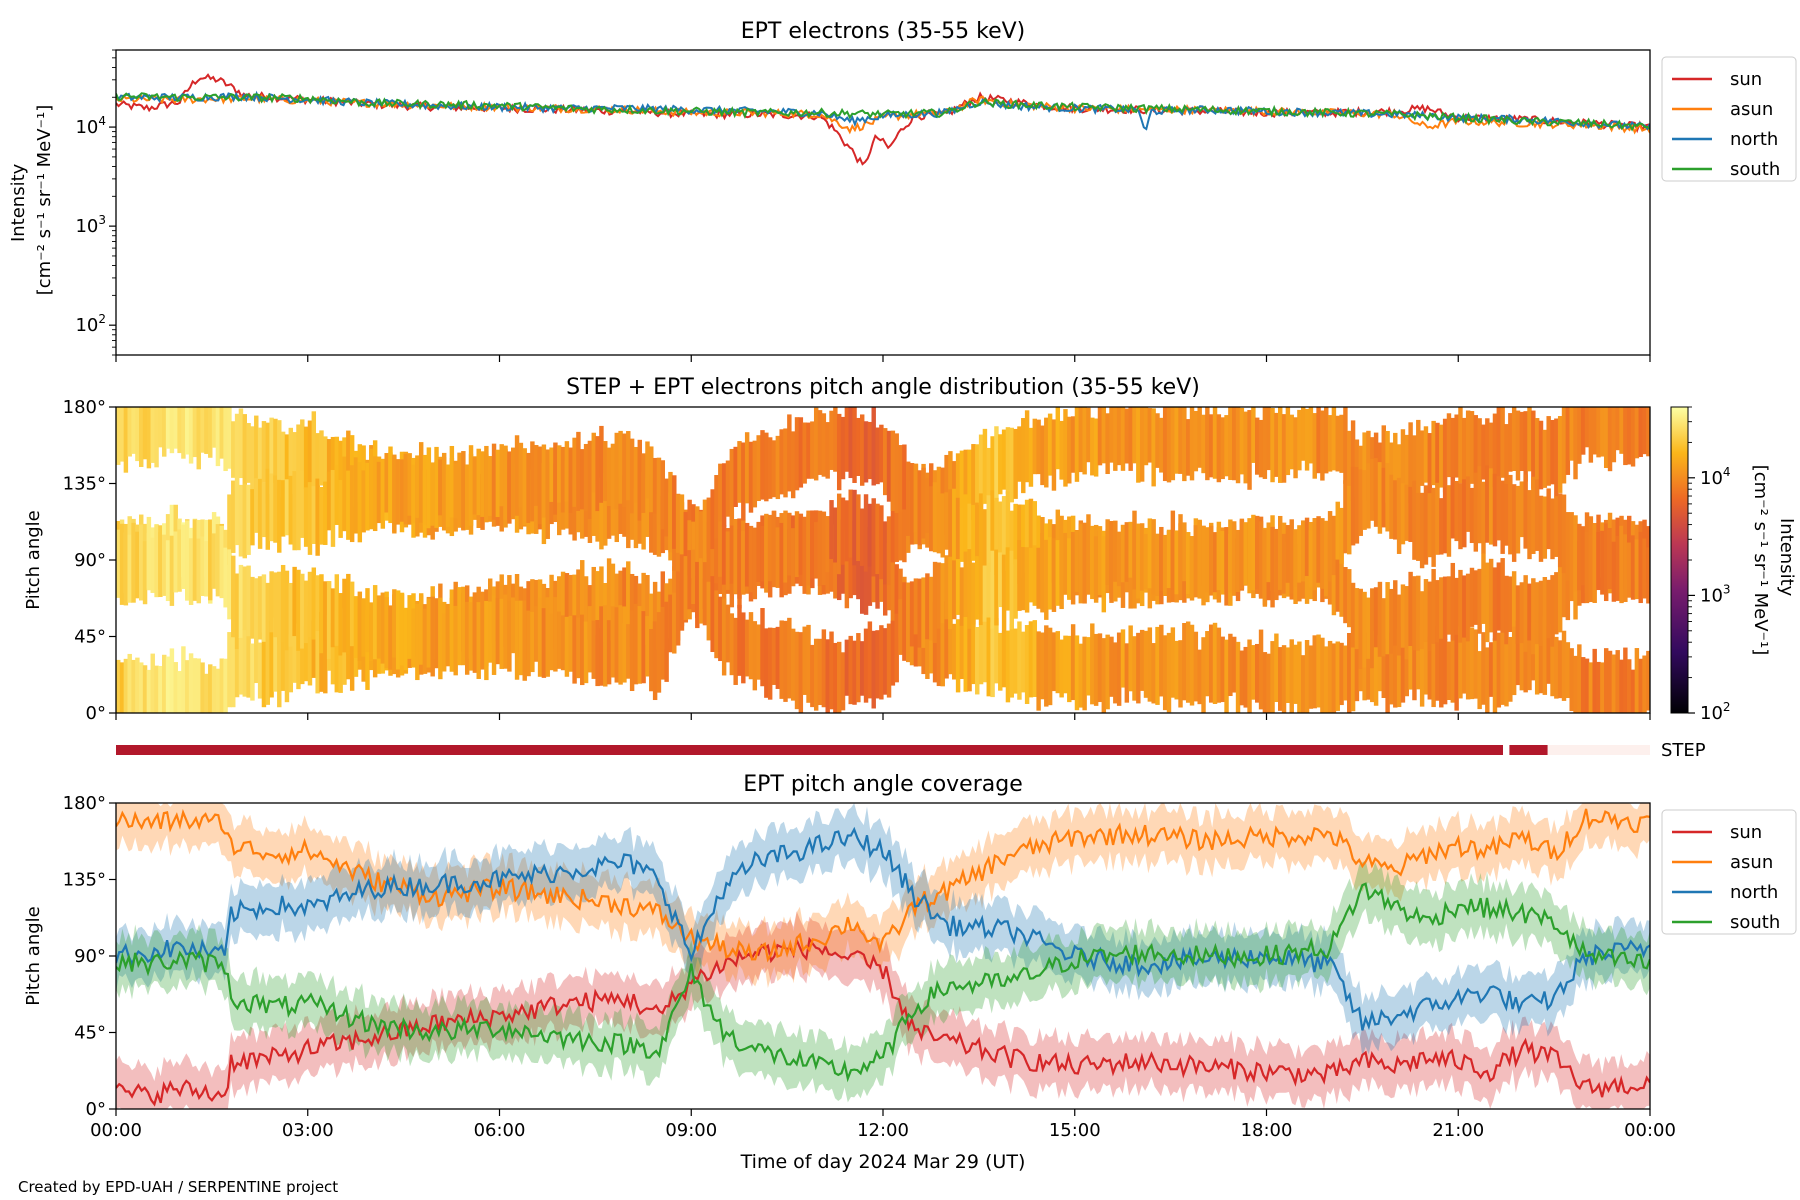  I want to click on colorbar-tick-label: 104, so click(1715, 477).